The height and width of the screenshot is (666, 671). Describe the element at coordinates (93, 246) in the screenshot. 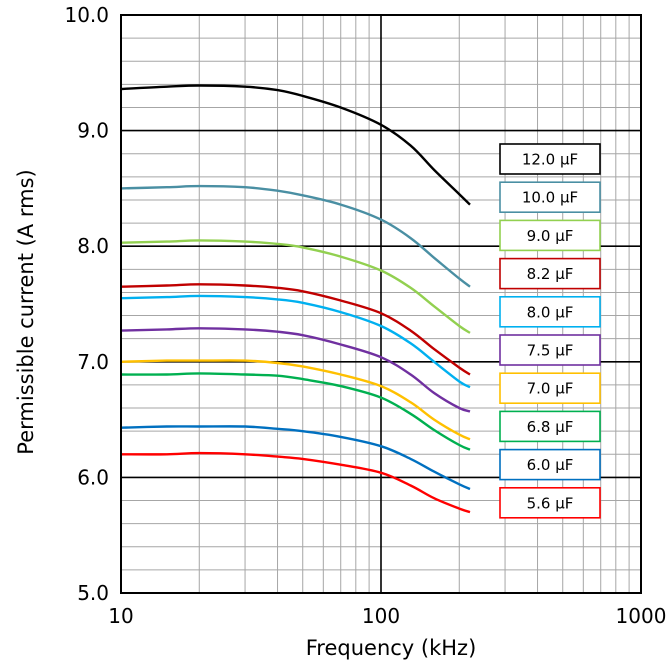

I see `y-tick-label: 8.0` at that location.